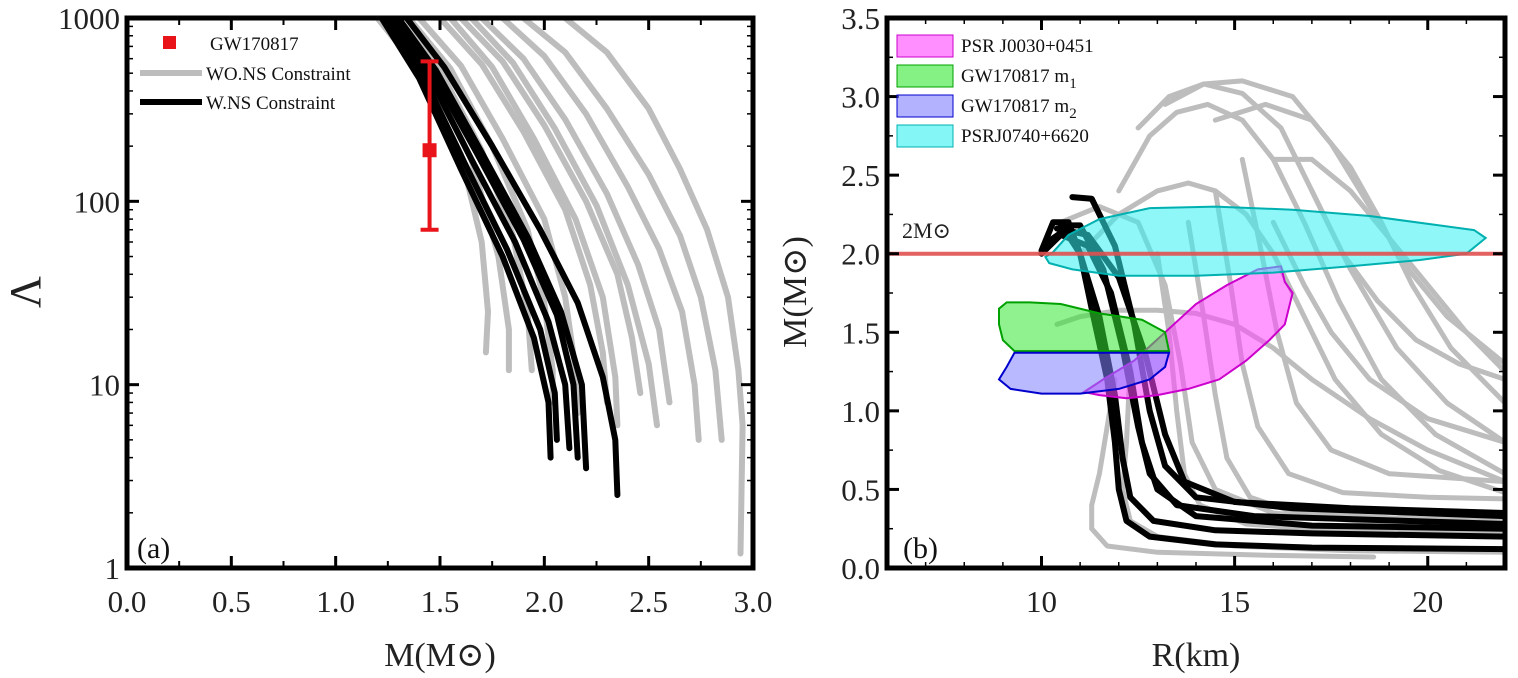 This screenshot has height=678, width=1518. I want to click on legend-label-psr-j0740: PSRJ0740+6620, so click(1025, 136).